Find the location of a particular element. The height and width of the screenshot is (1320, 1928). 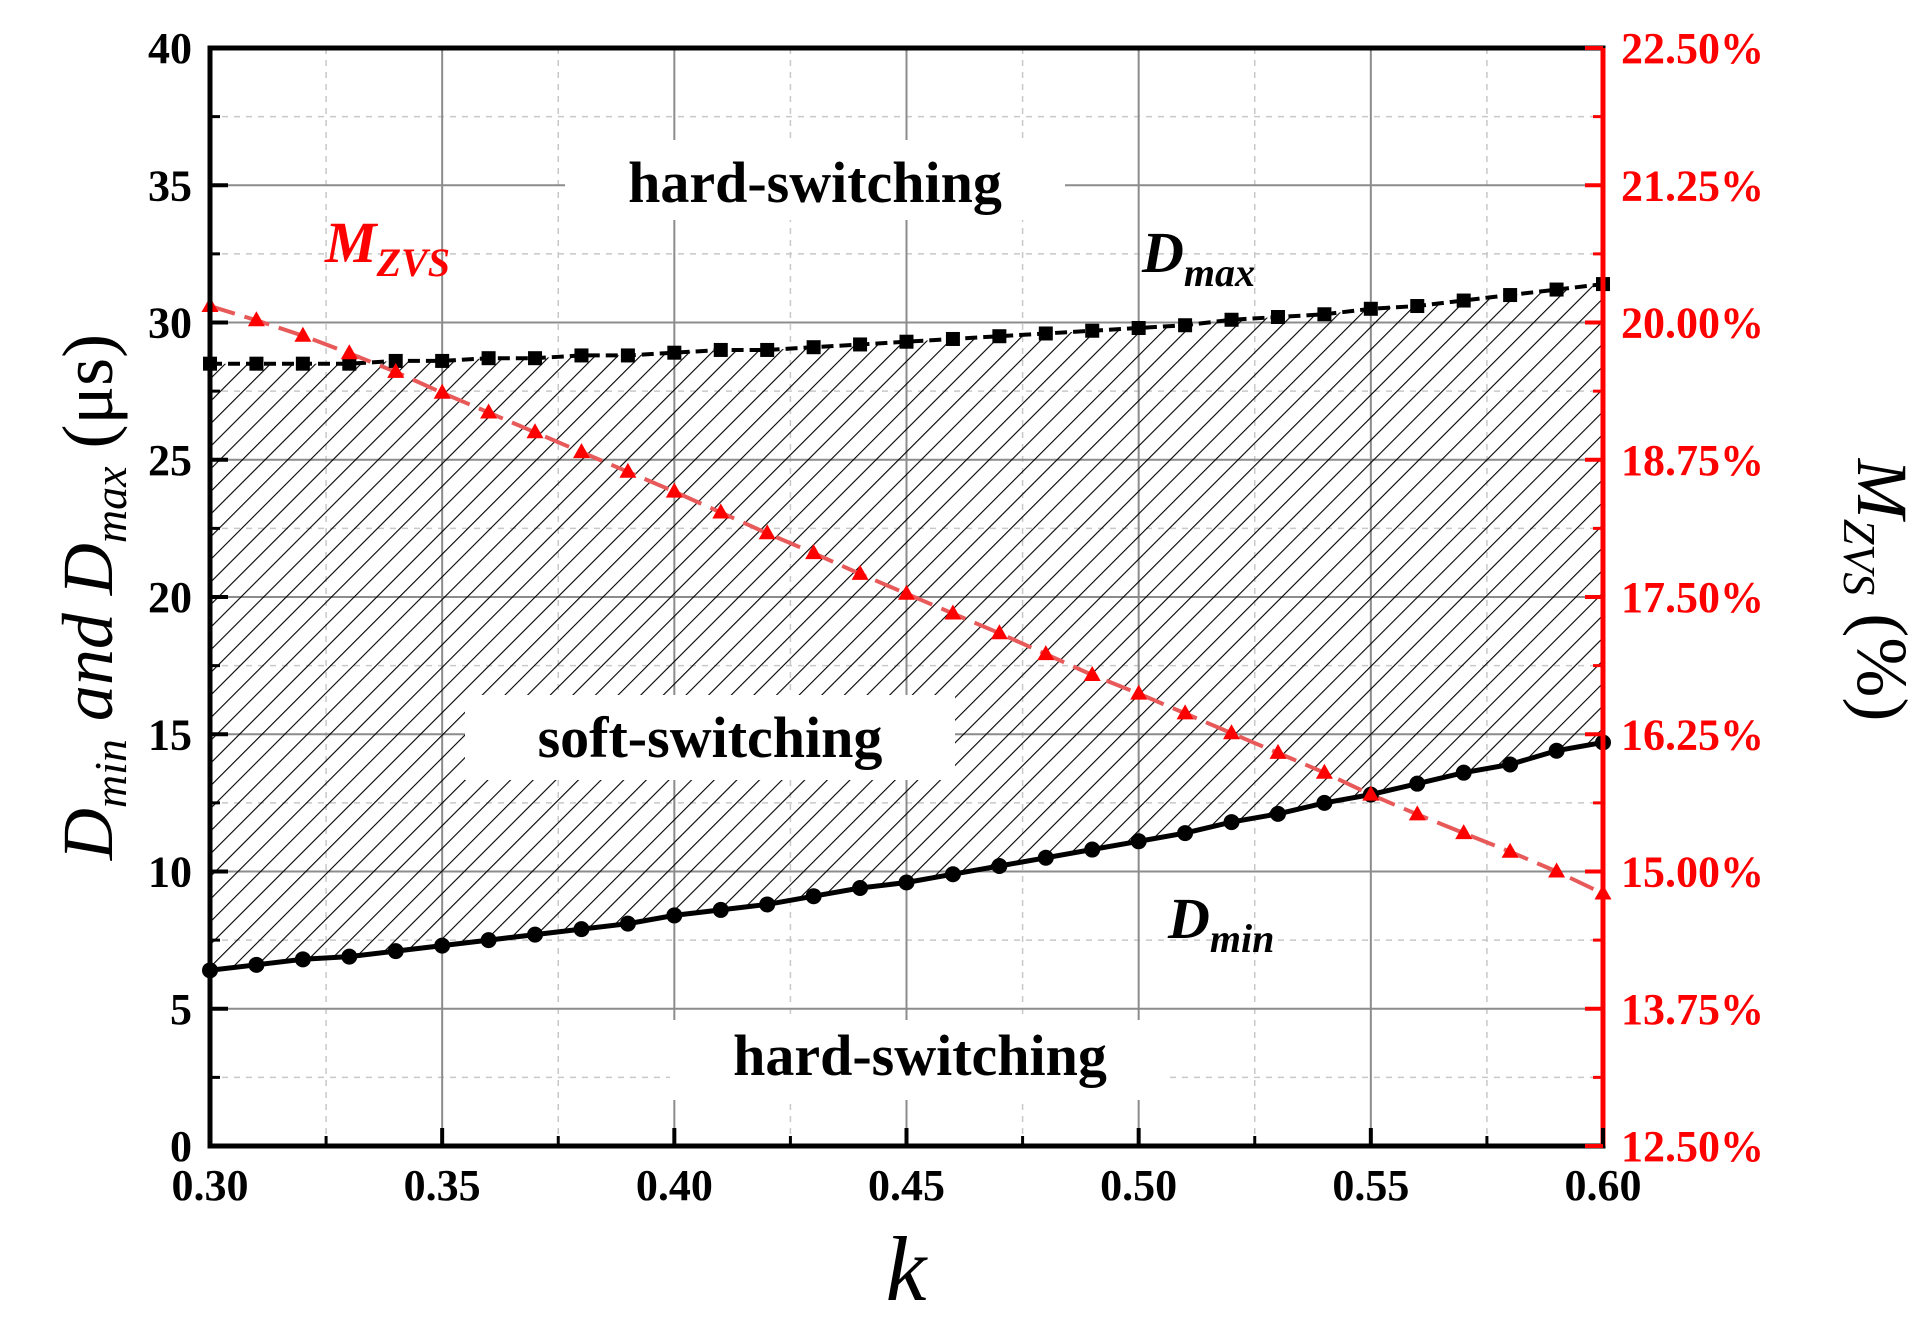

dmin-curve-label: Dmin is located at coordinates (1220, 923).